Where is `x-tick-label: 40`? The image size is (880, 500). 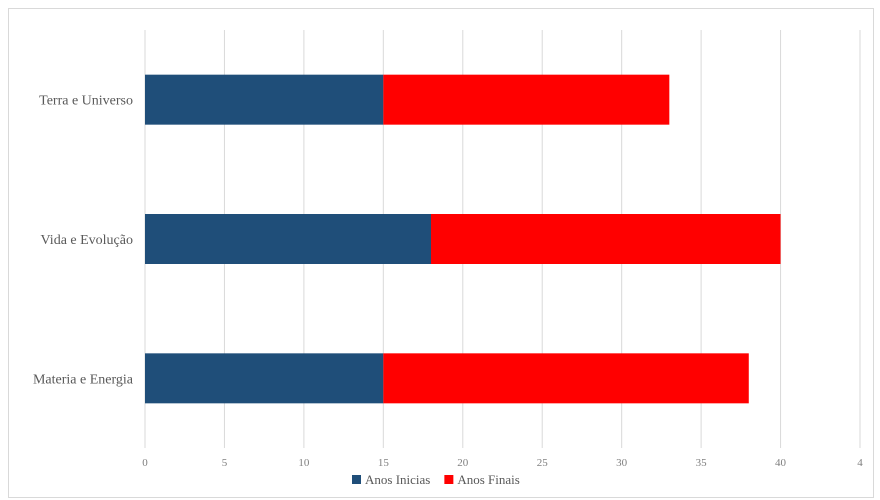 x-tick-label: 40 is located at coordinates (781, 463).